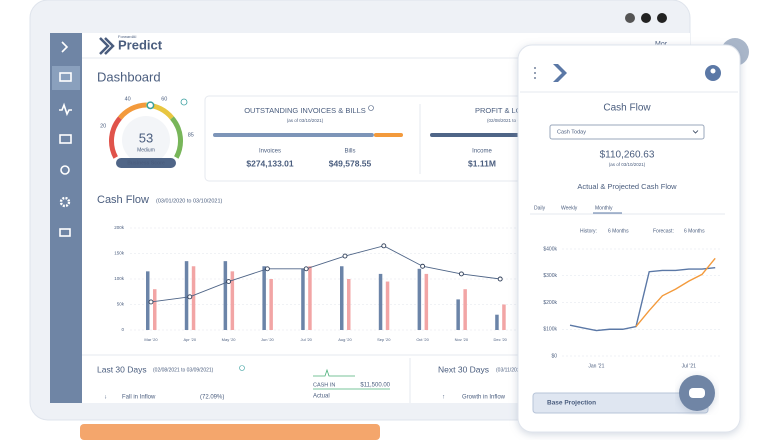 This screenshot has height=440, width=780. Describe the element at coordinates (103, 127) in the screenshot. I see `gauge-scale-label: 20` at that location.